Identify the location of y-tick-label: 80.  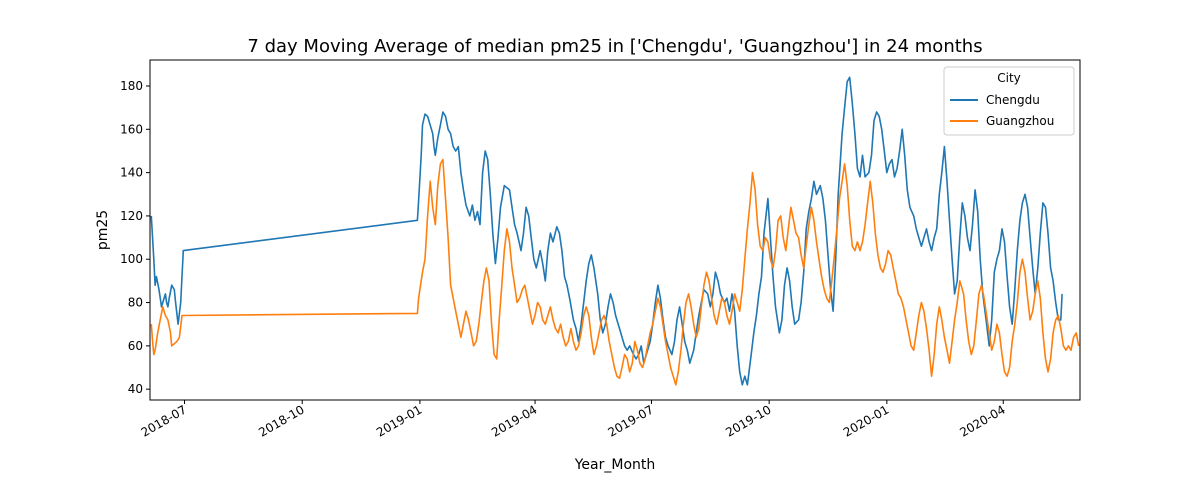
(135, 303).